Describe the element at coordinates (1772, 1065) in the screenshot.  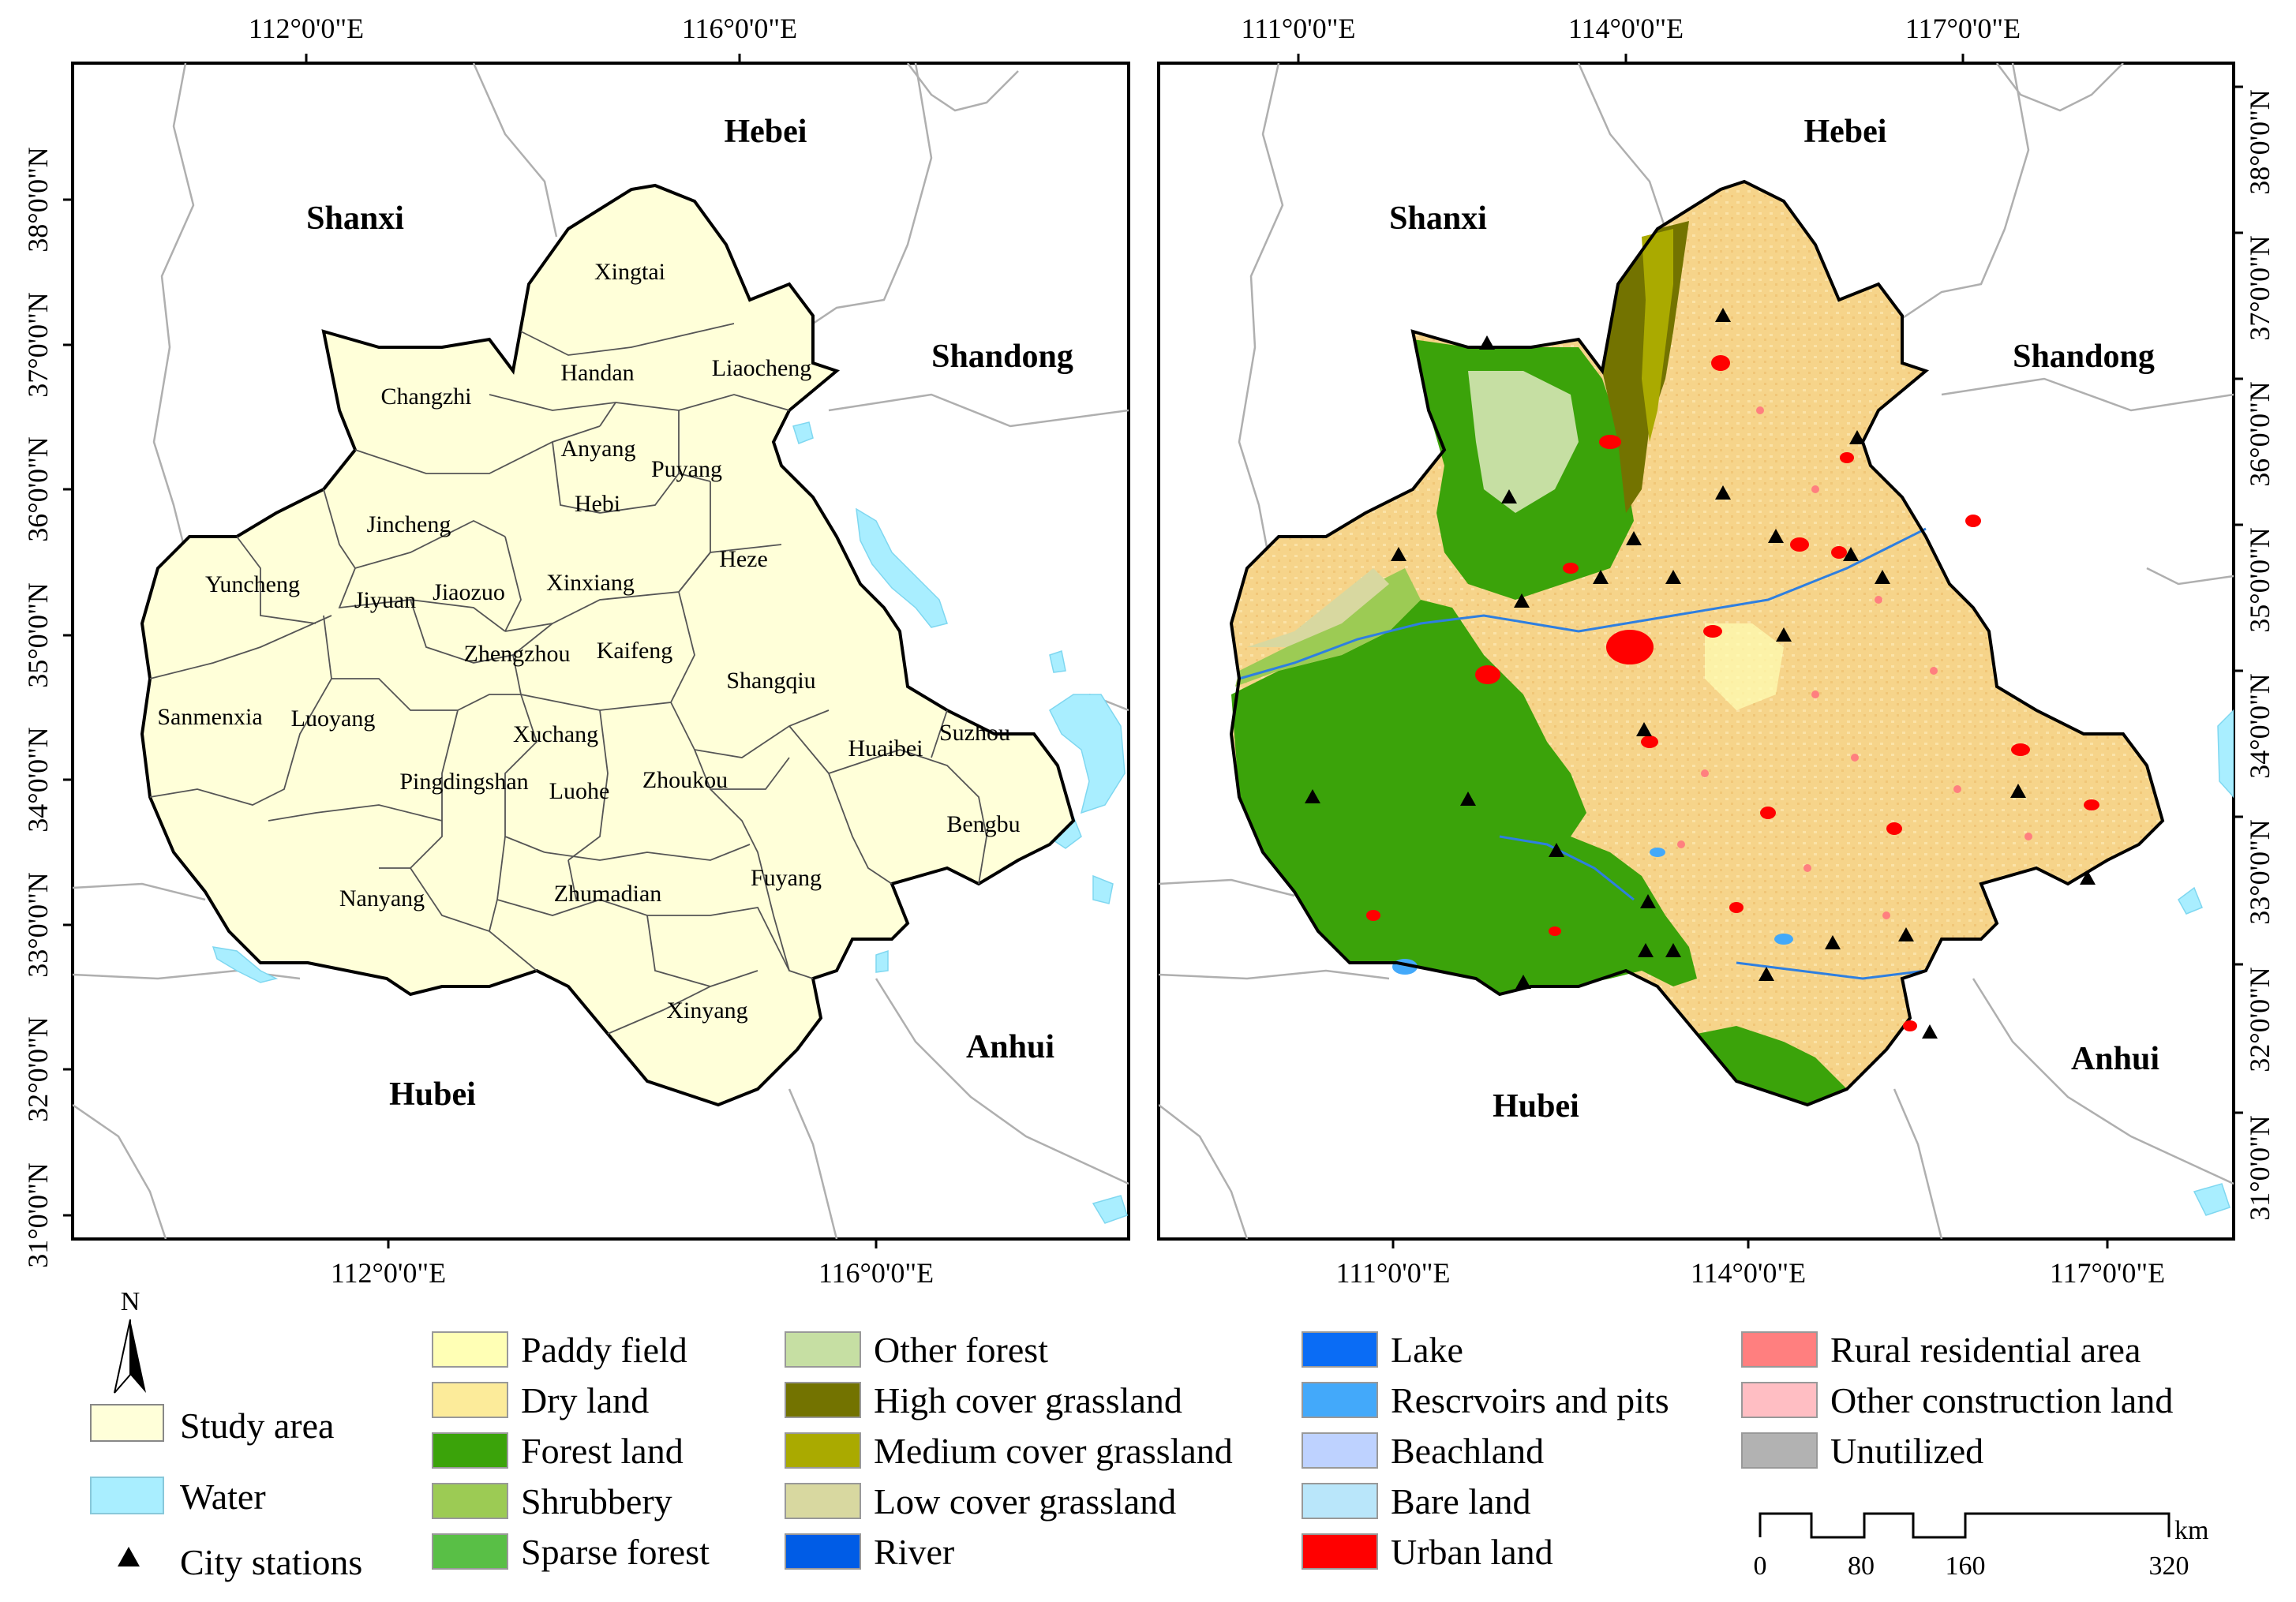
I see `landuse-forest-land` at that location.